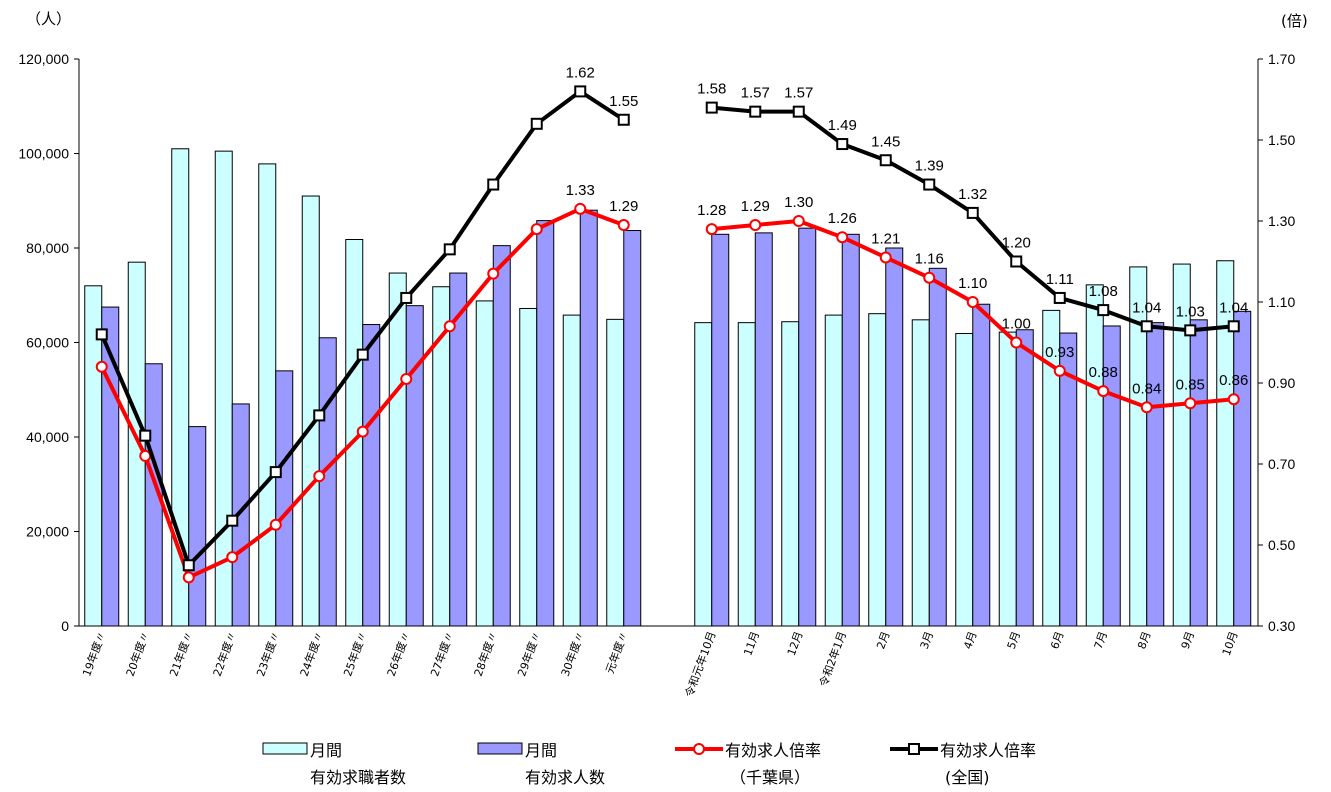  Describe the element at coordinates (1144, 640) in the screenshot. I see `x-tick-label: 8月` at that location.